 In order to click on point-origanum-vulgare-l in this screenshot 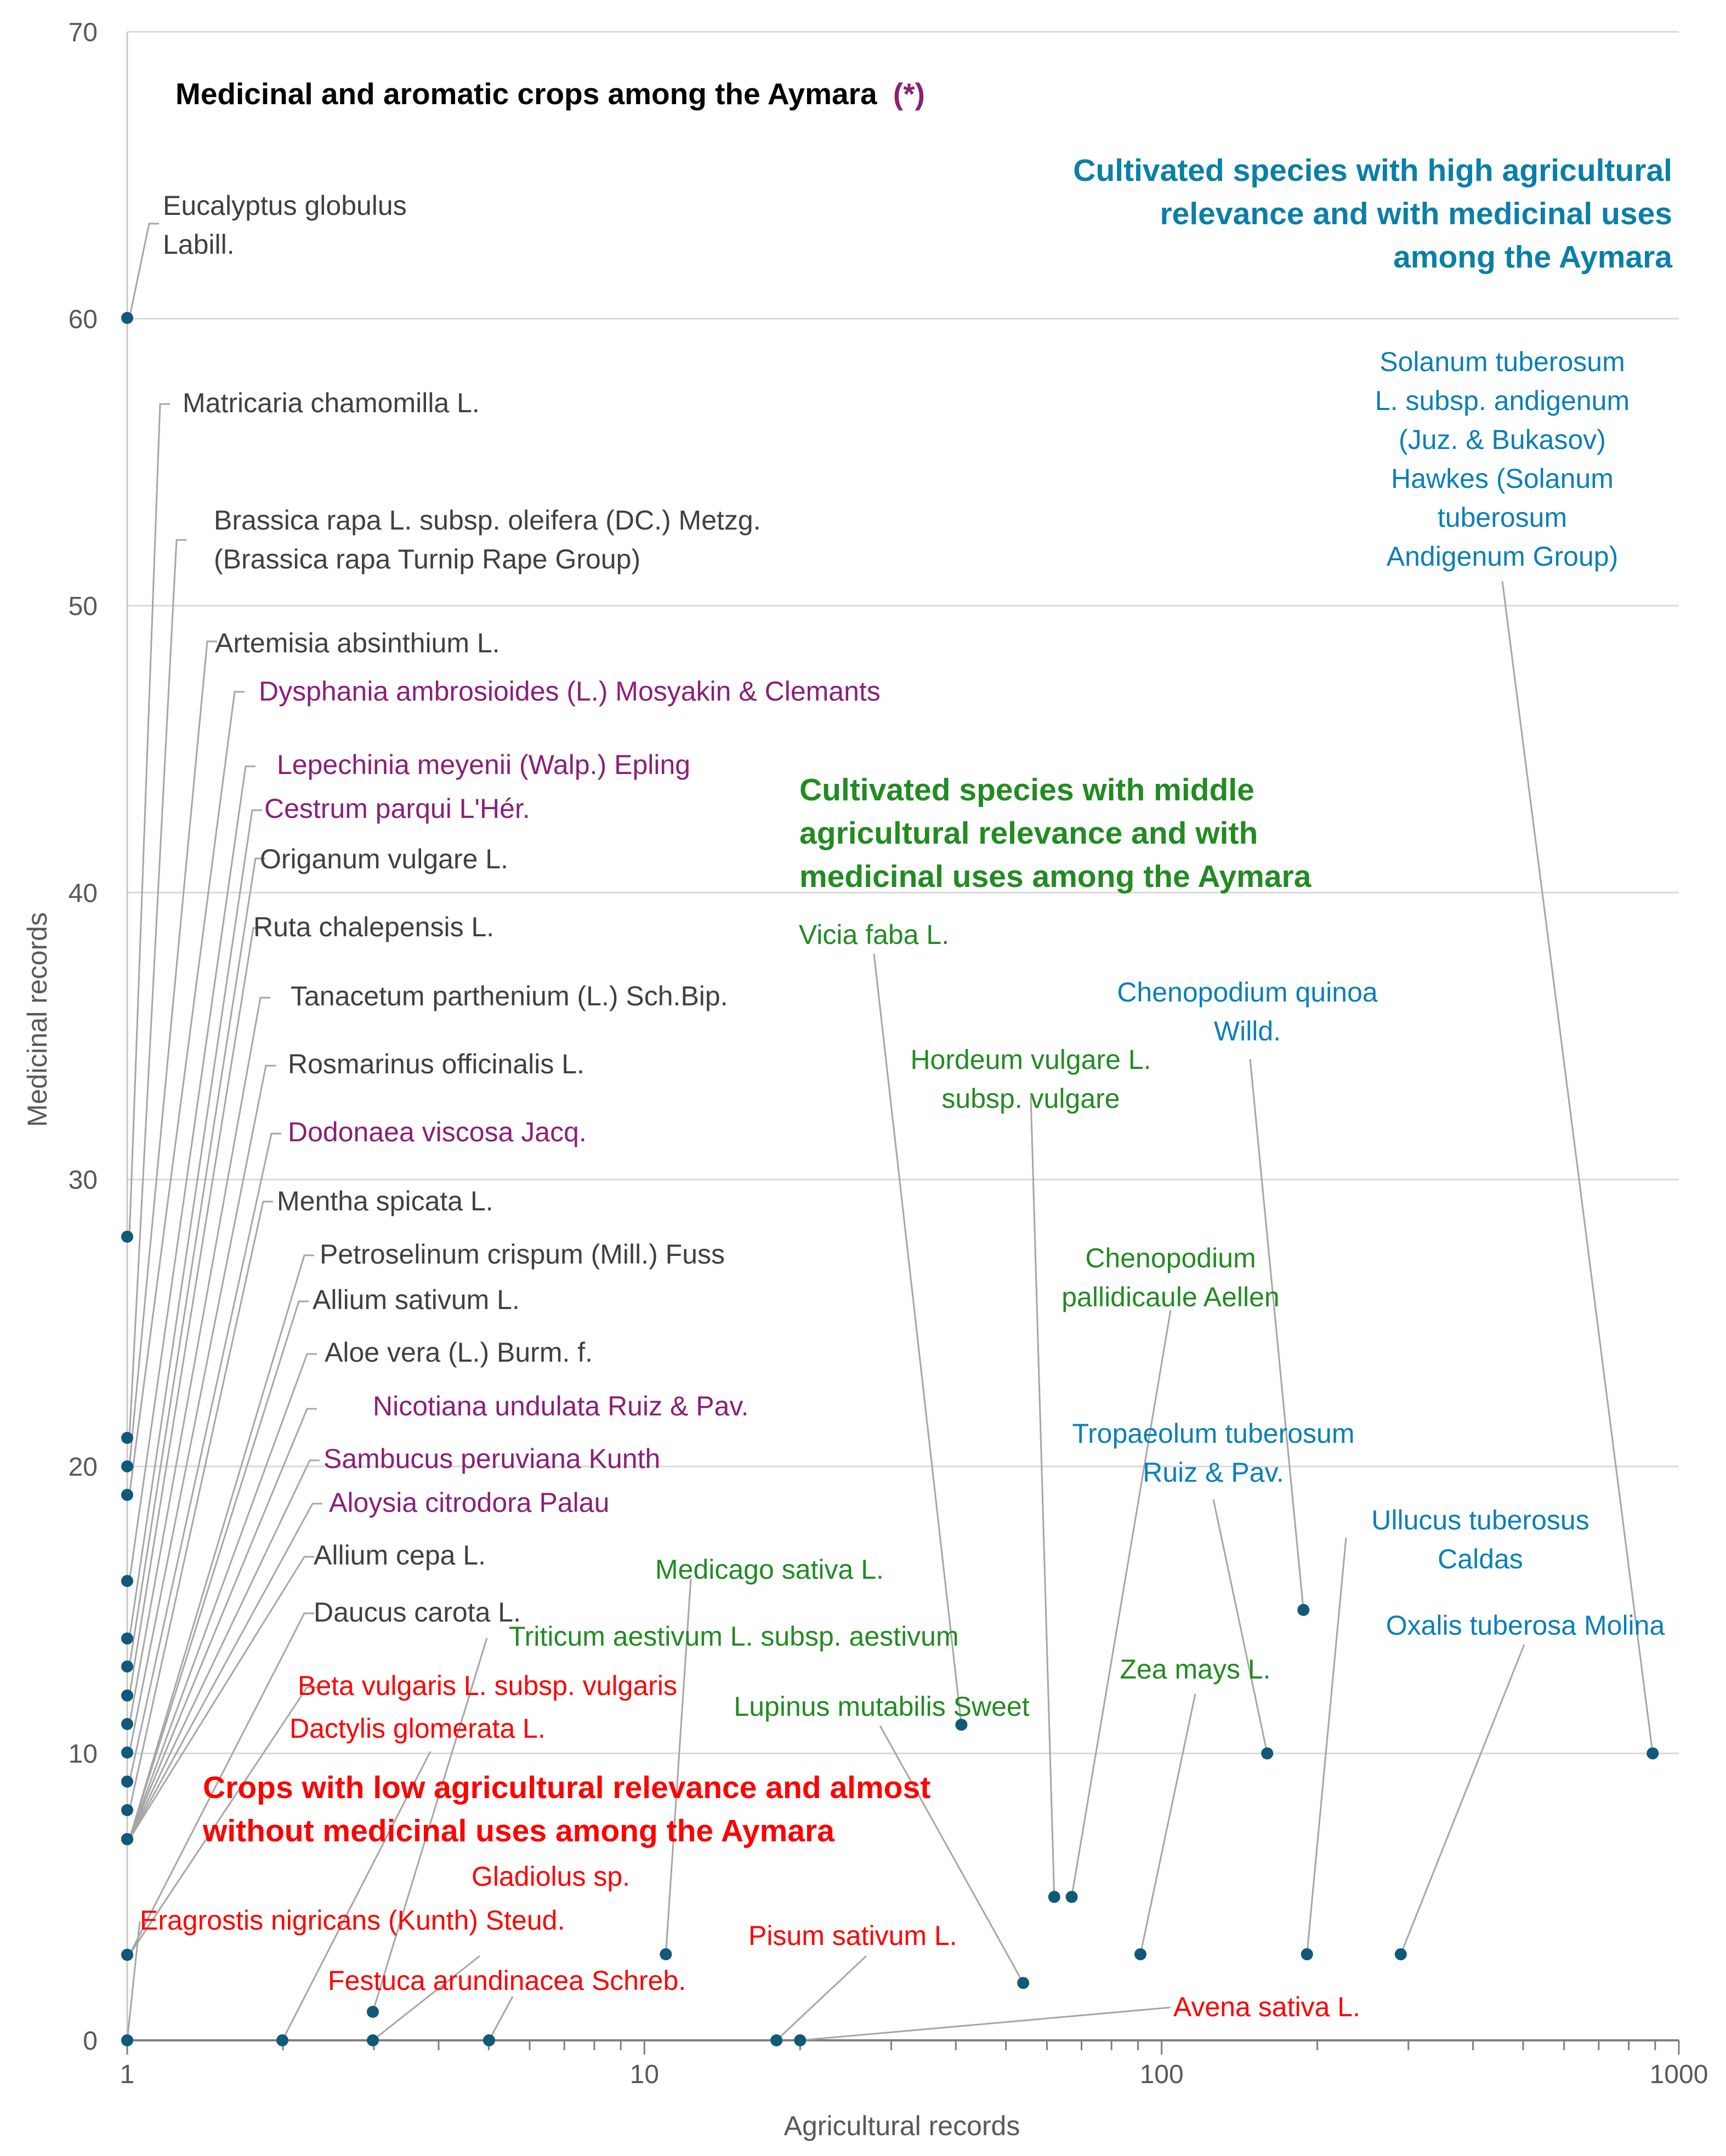, I will do `click(127, 1666)`.